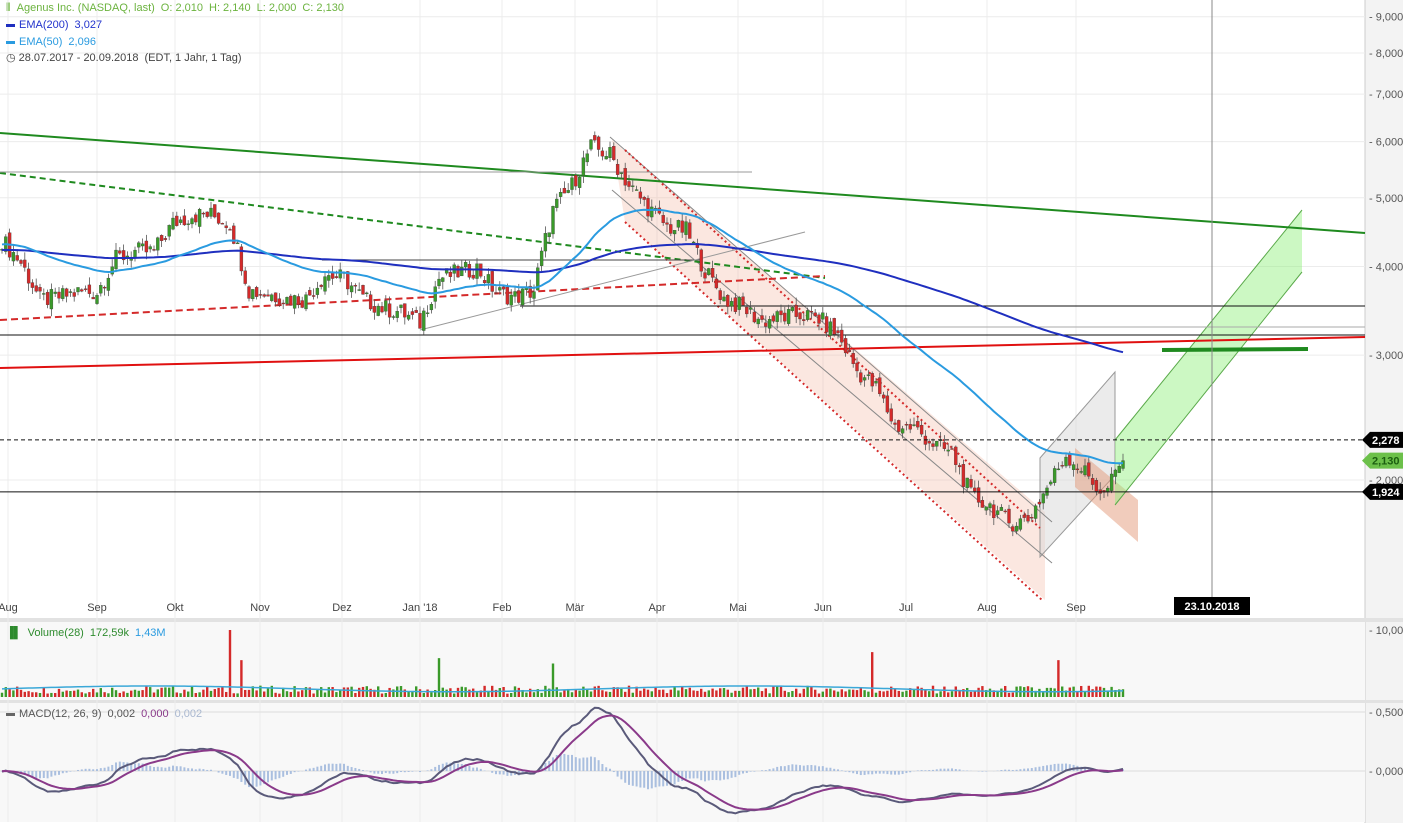  Describe the element at coordinates (738, 608) in the screenshot. I see `x-tick-label: Mai` at that location.